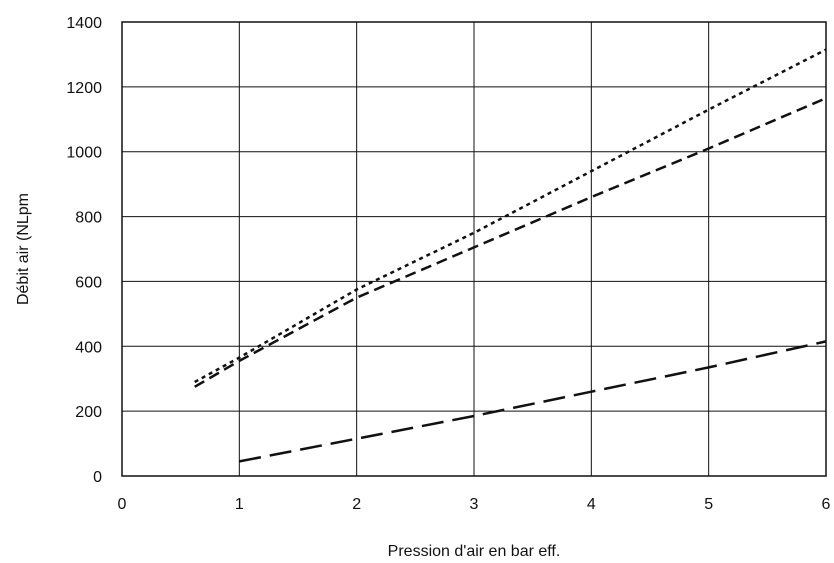 The image size is (834, 563). I want to click on y-tick-label: 400, so click(88, 347).